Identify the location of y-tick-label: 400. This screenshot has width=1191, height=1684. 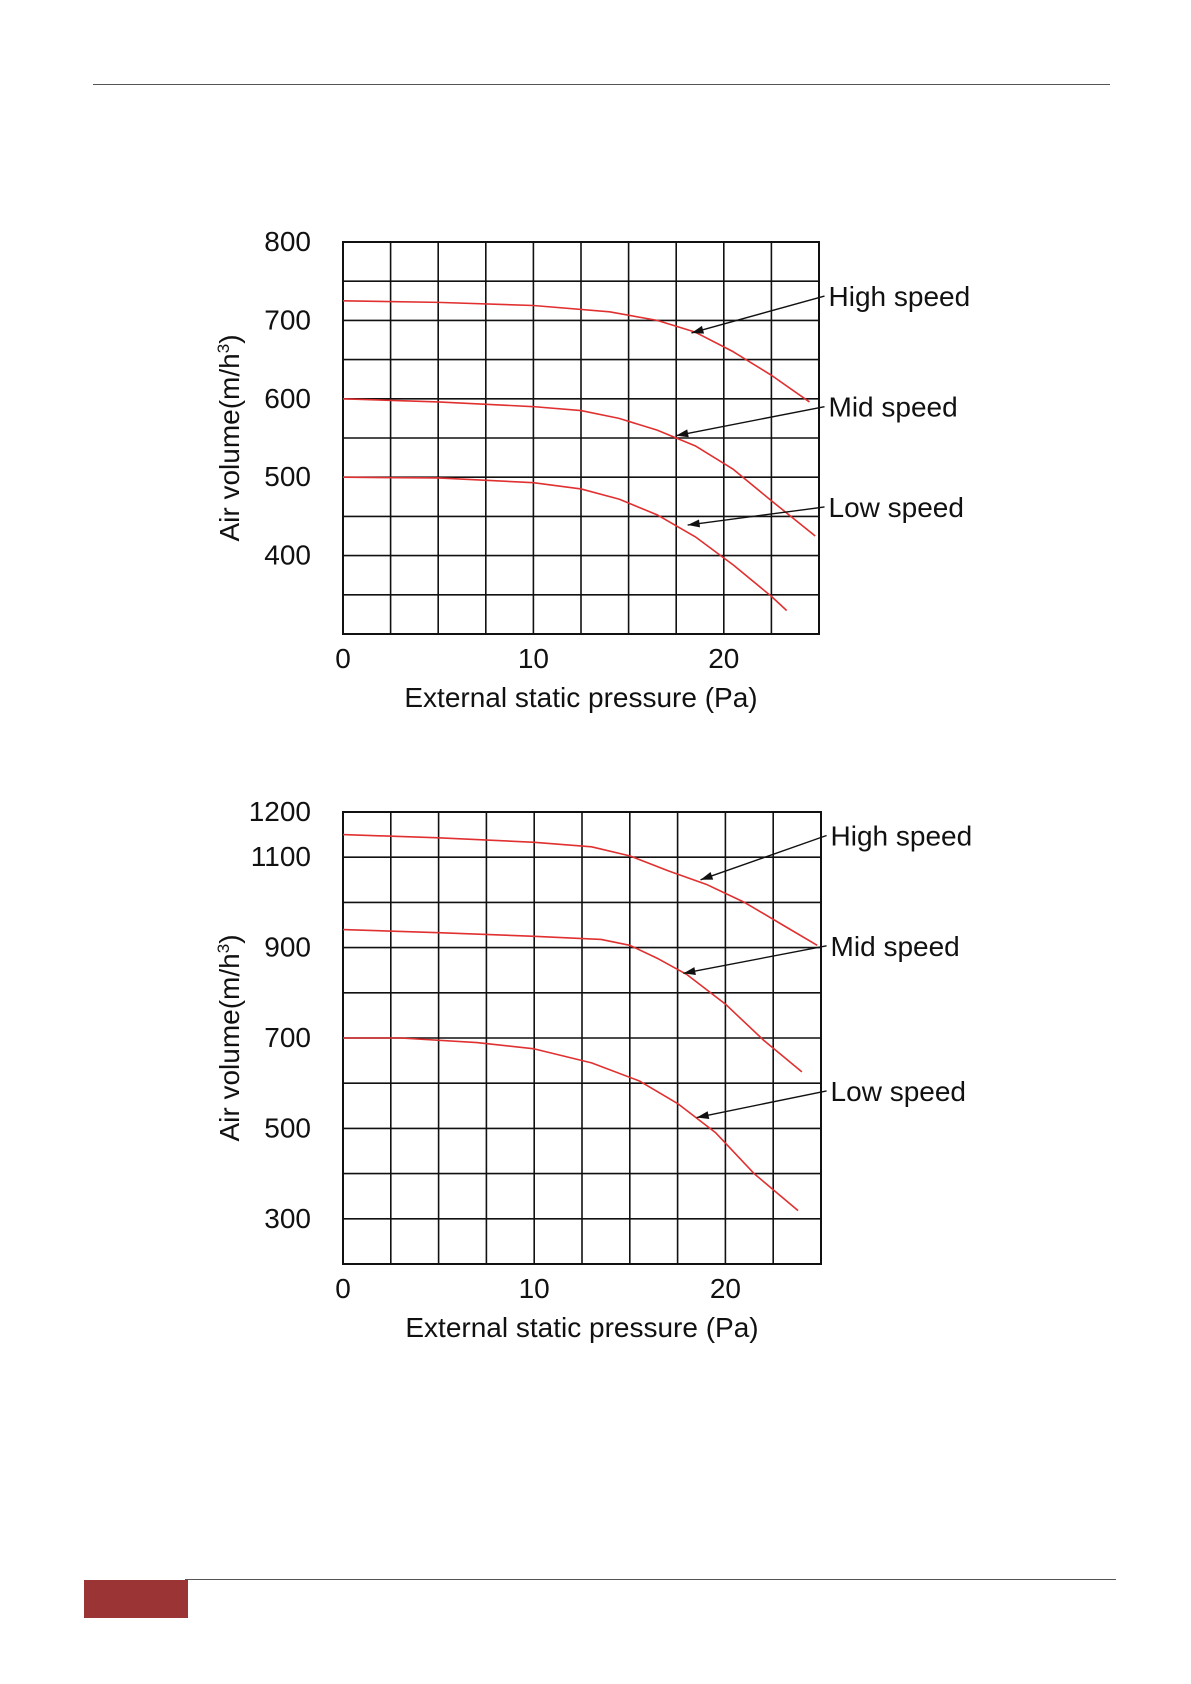
(287, 555).